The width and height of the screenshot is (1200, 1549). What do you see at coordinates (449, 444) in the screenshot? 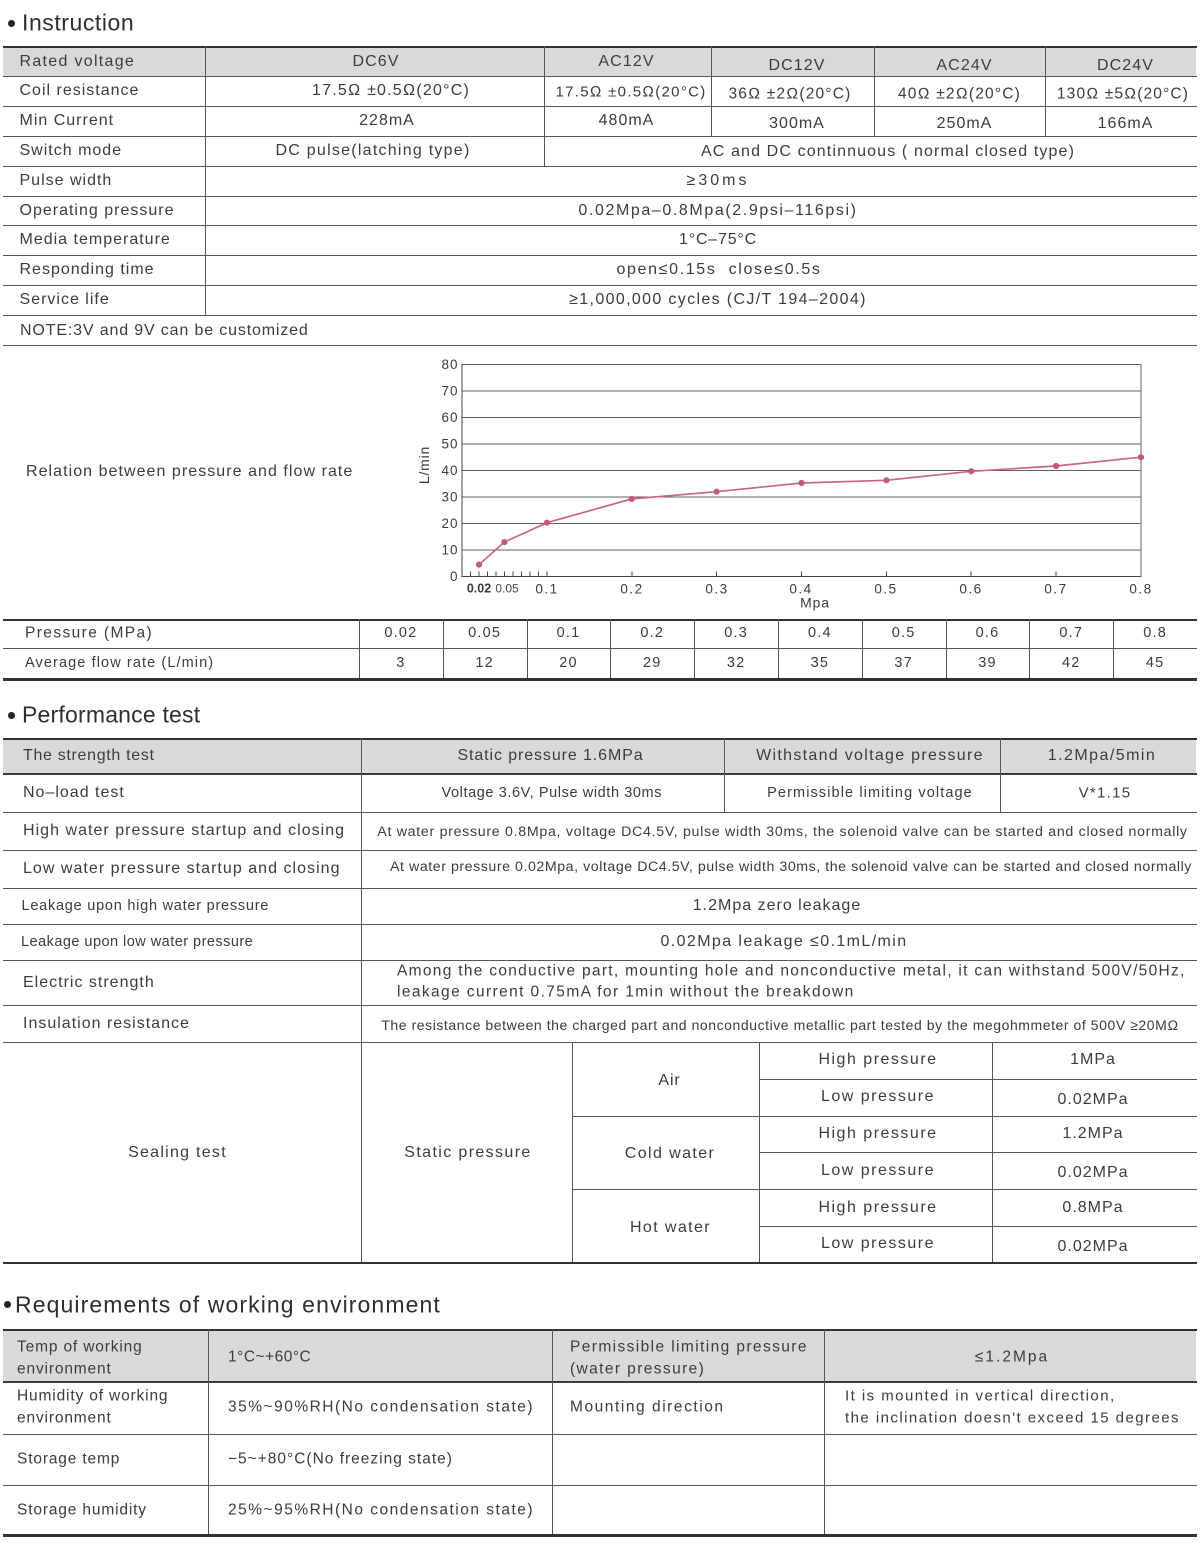
I see `svg-text: 50` at bounding box center [449, 444].